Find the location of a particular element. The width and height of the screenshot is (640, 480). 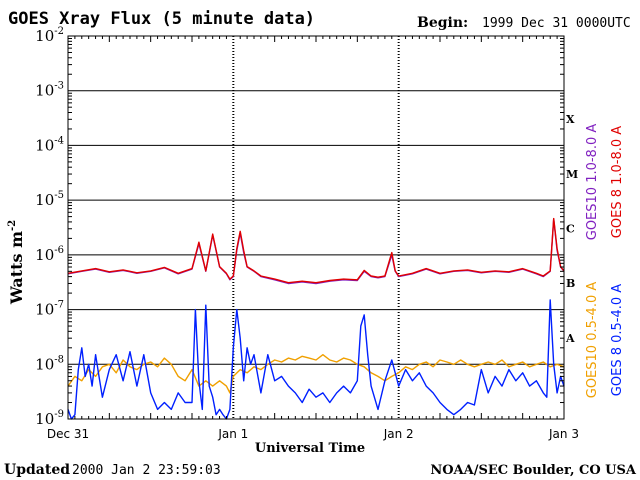

series-goes8-long is located at coordinates (316, 250).